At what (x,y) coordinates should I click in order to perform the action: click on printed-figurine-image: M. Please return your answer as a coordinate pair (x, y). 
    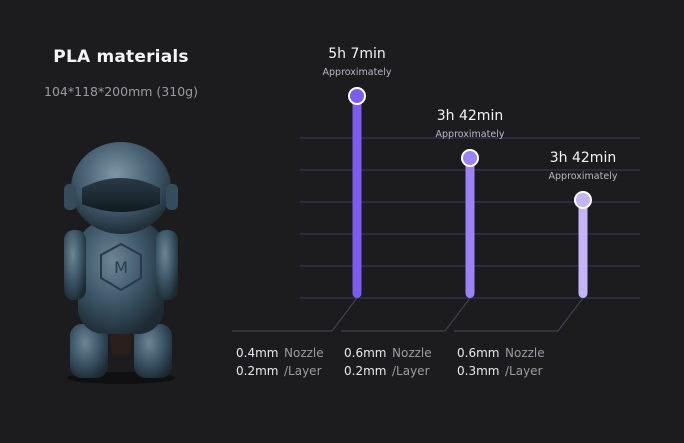
    Looking at the image, I should click on (121, 263).